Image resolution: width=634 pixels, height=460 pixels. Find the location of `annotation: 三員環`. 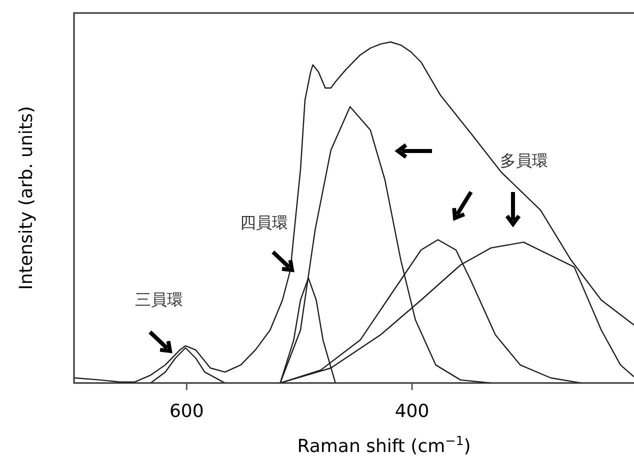

annotation: 三員環 is located at coordinates (159, 299).